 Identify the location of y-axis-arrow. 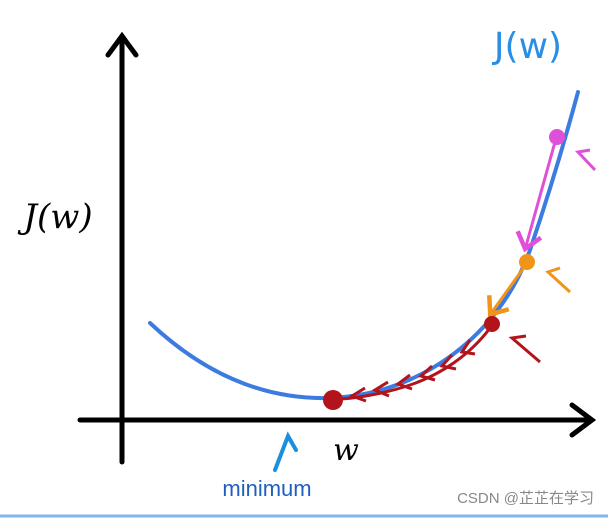
(122, 44).